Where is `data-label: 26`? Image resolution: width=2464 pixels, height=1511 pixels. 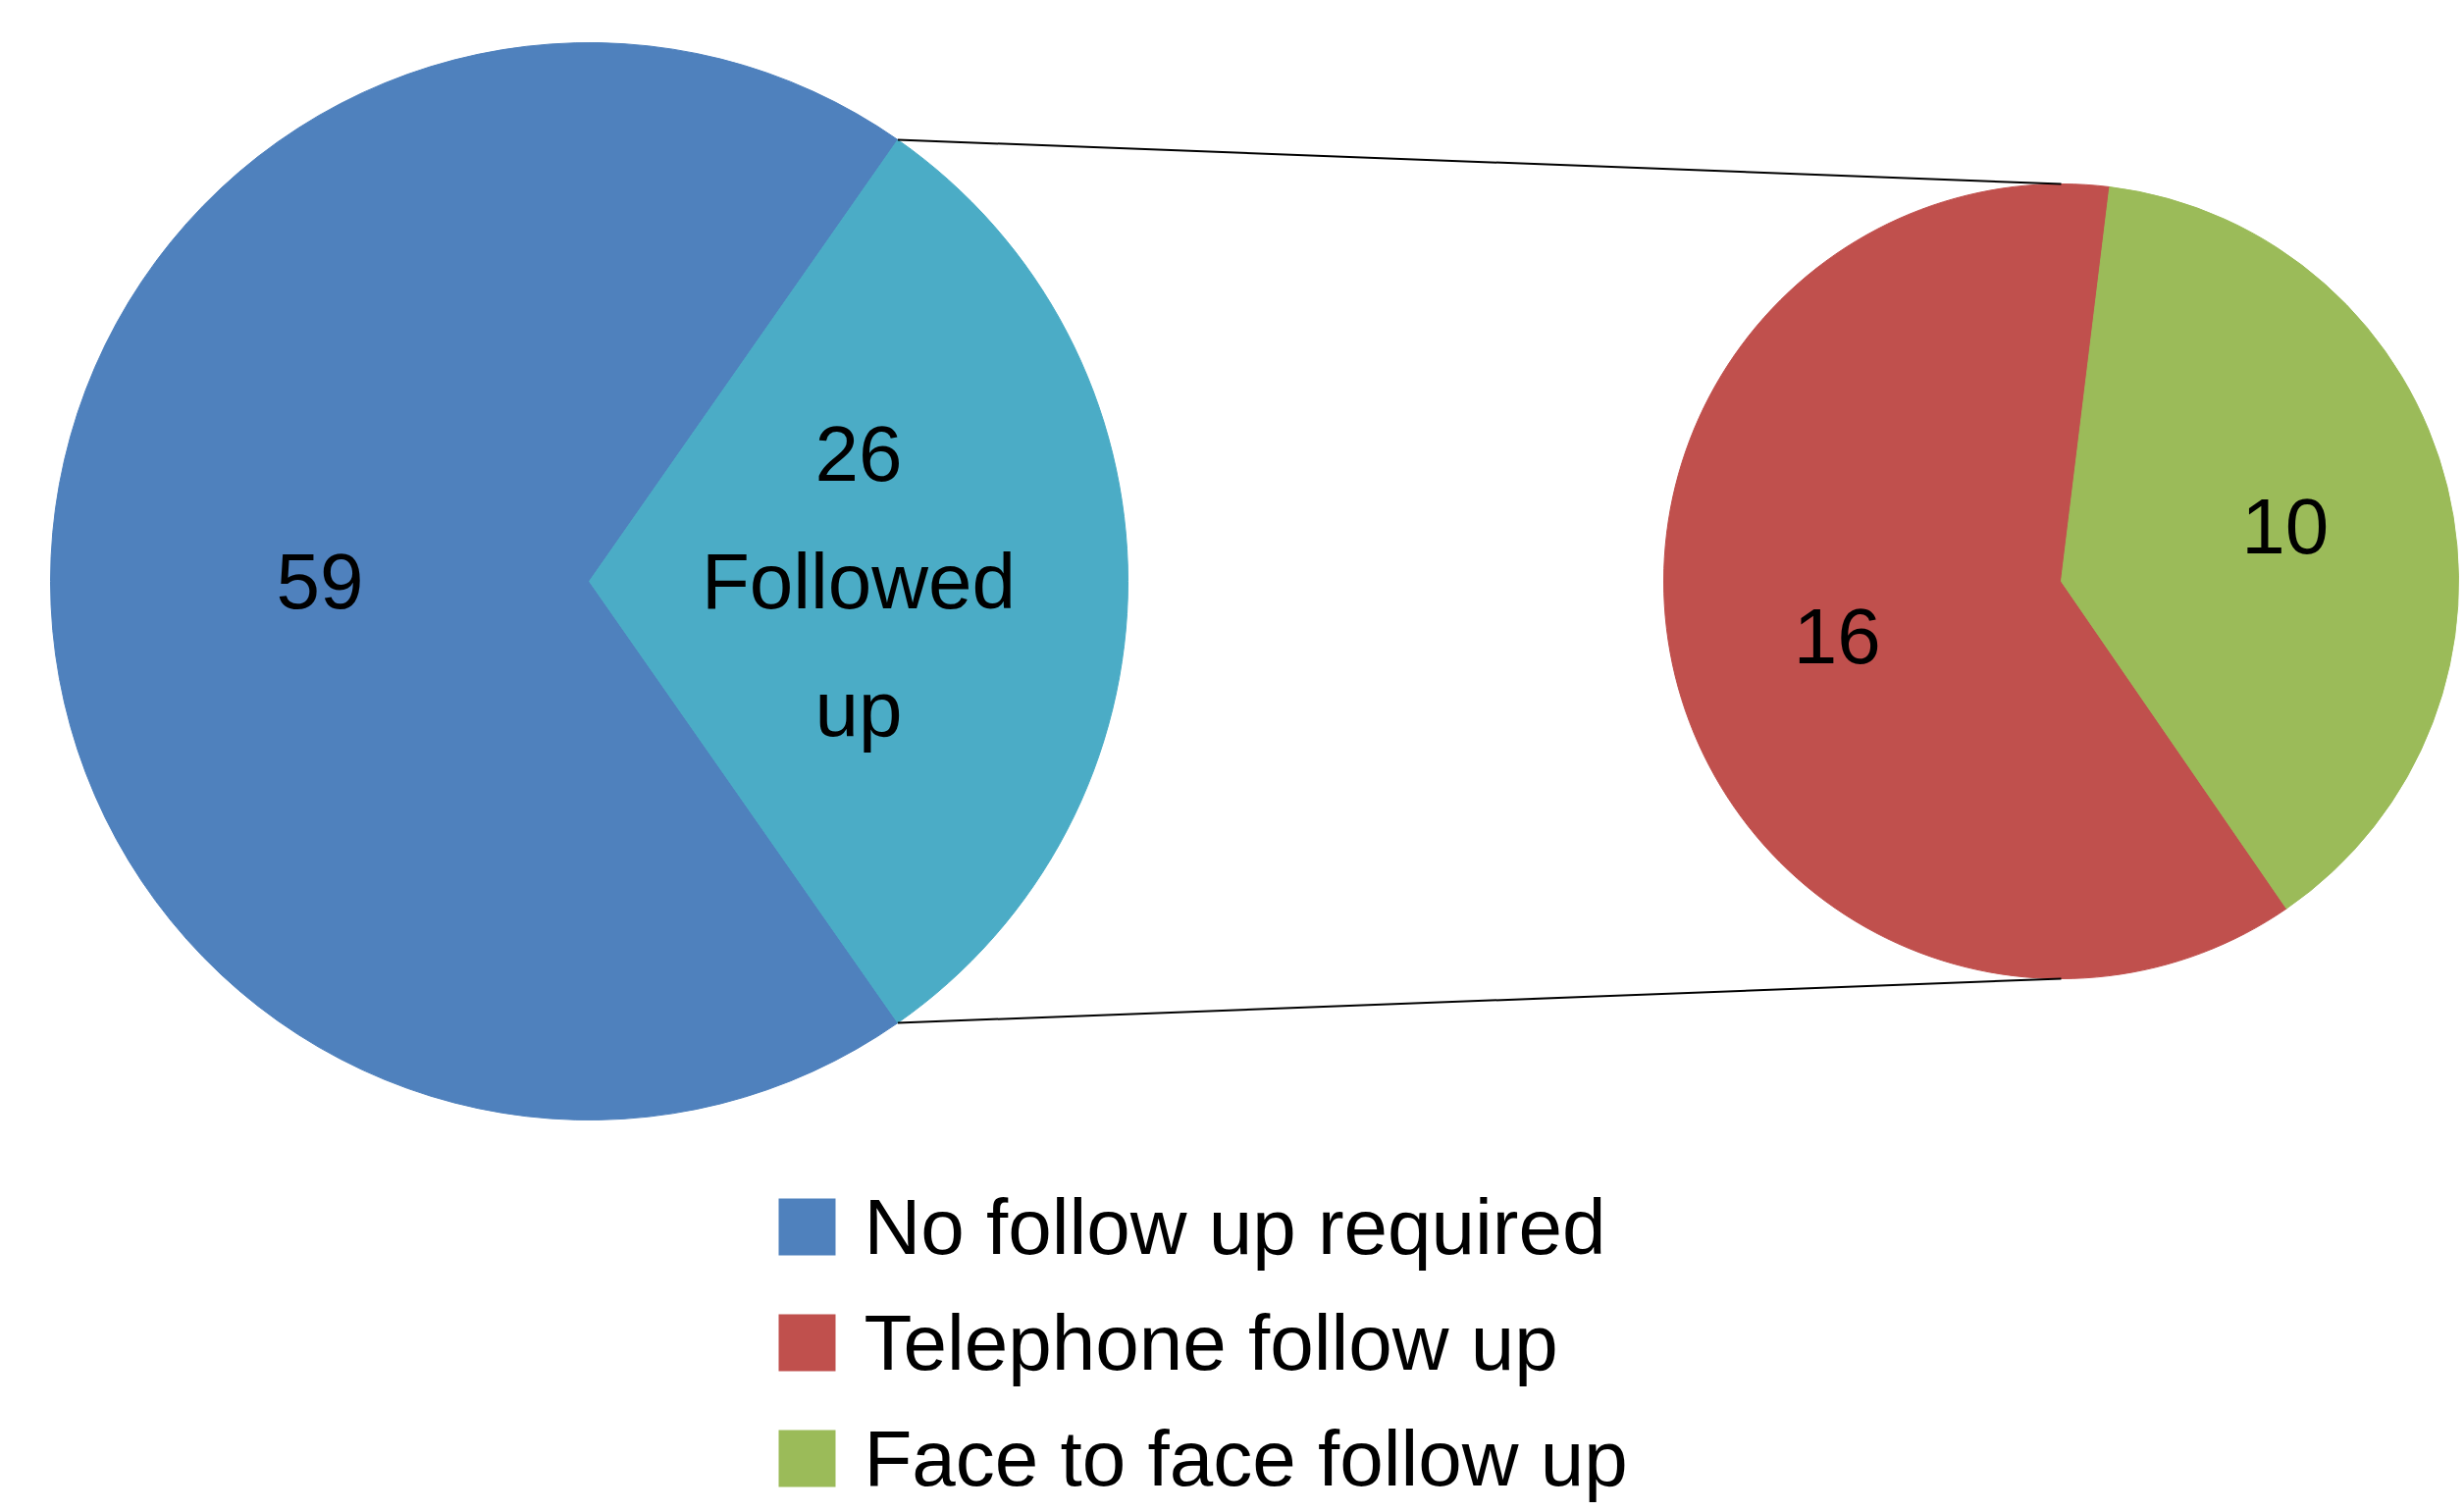
data-label: 26 is located at coordinates (858, 453).